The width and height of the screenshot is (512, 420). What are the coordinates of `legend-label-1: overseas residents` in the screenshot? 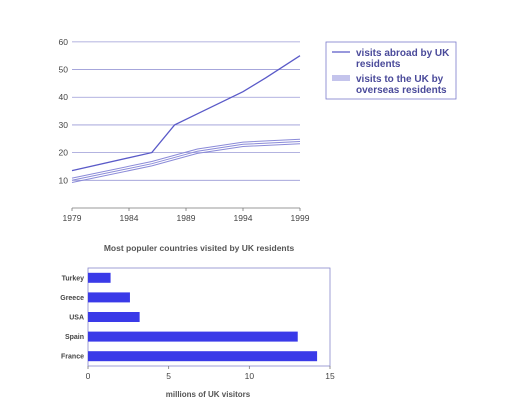 It's located at (401, 90).